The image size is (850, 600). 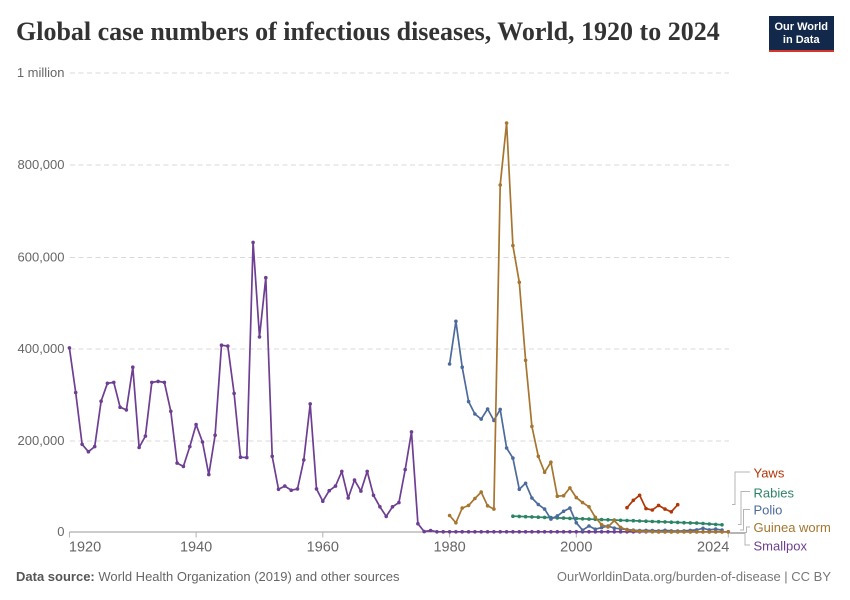 What do you see at coordinates (323, 548) in the screenshot?
I see `svg-text: 1960` at bounding box center [323, 548].